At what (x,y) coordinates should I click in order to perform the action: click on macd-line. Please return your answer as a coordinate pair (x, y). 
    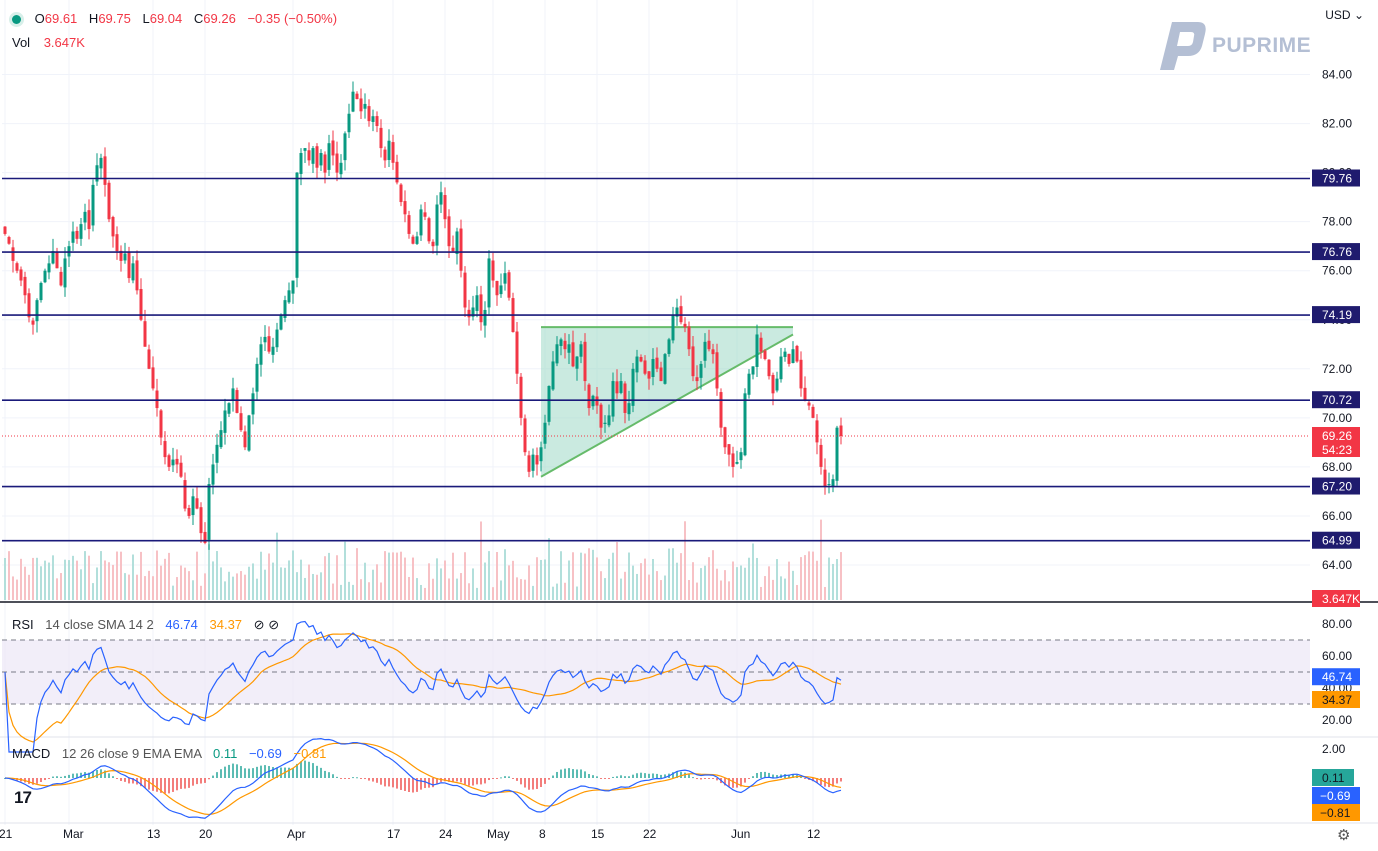
    Looking at the image, I should click on (423, 778).